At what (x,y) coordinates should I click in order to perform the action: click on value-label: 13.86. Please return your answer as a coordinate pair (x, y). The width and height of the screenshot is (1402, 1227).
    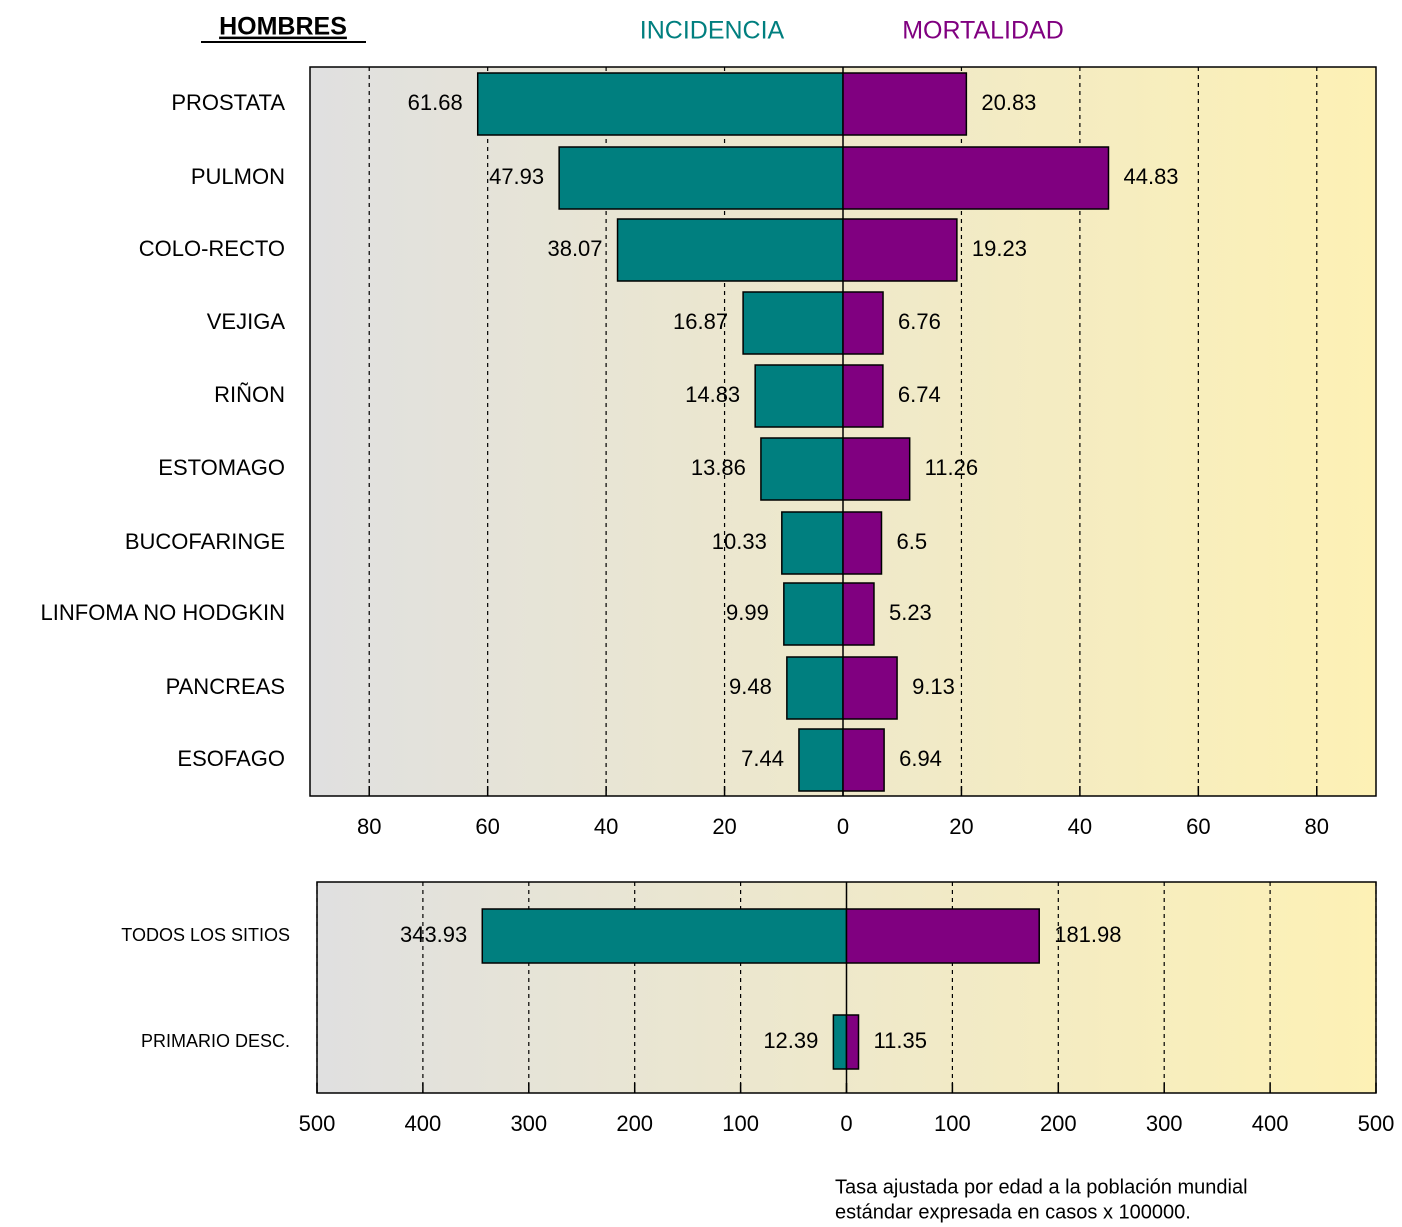
    Looking at the image, I should click on (718, 467).